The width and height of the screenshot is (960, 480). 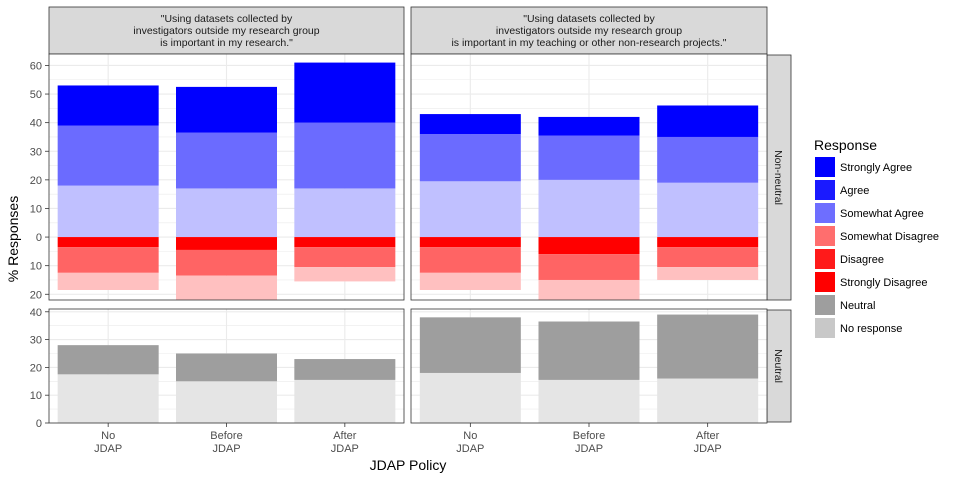 I want to click on facet-strip-row-label: Neutral, so click(x=778, y=366).